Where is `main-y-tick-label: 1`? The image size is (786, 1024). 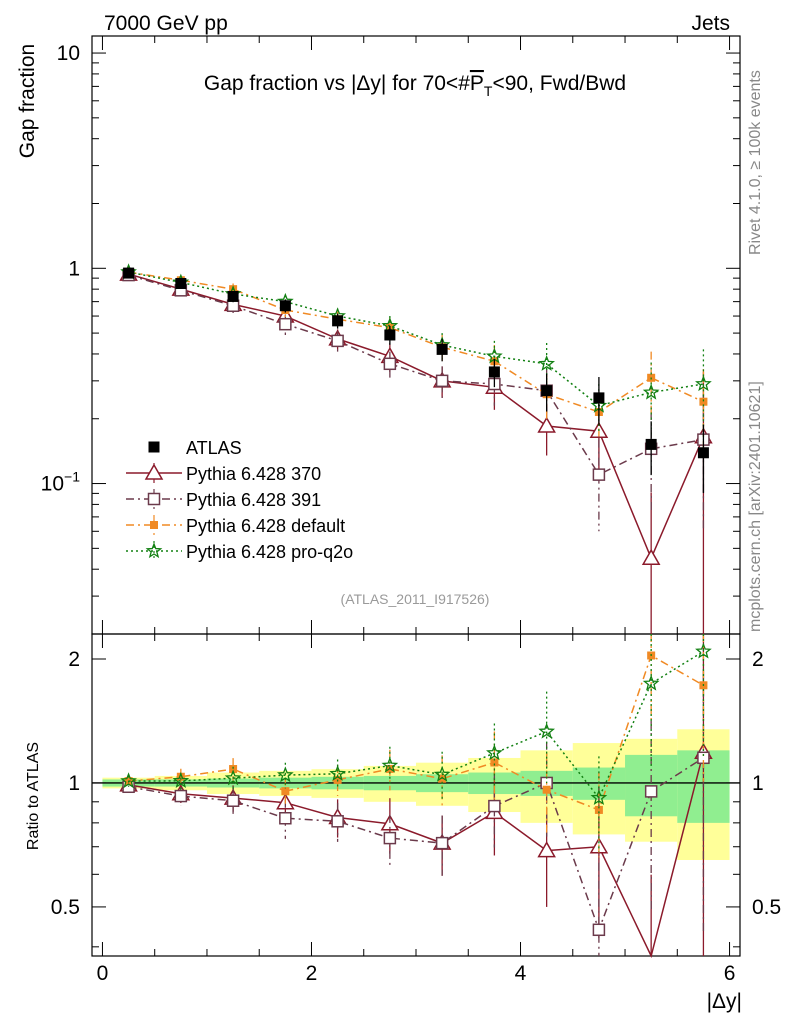 main-y-tick-label: 1 is located at coordinates (74, 268).